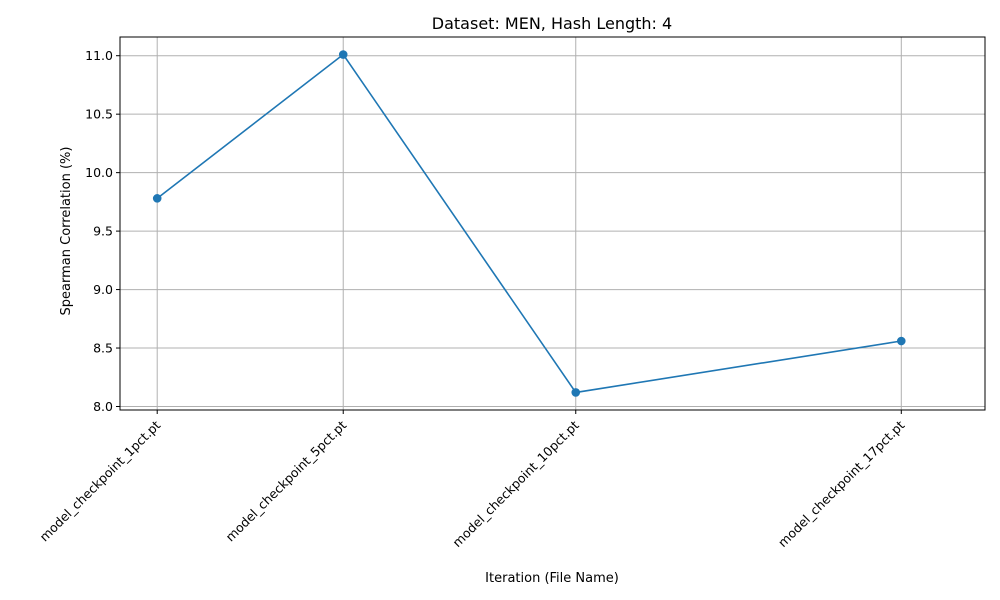  I want to click on y-tick-label: 8.0, so click(103, 406).